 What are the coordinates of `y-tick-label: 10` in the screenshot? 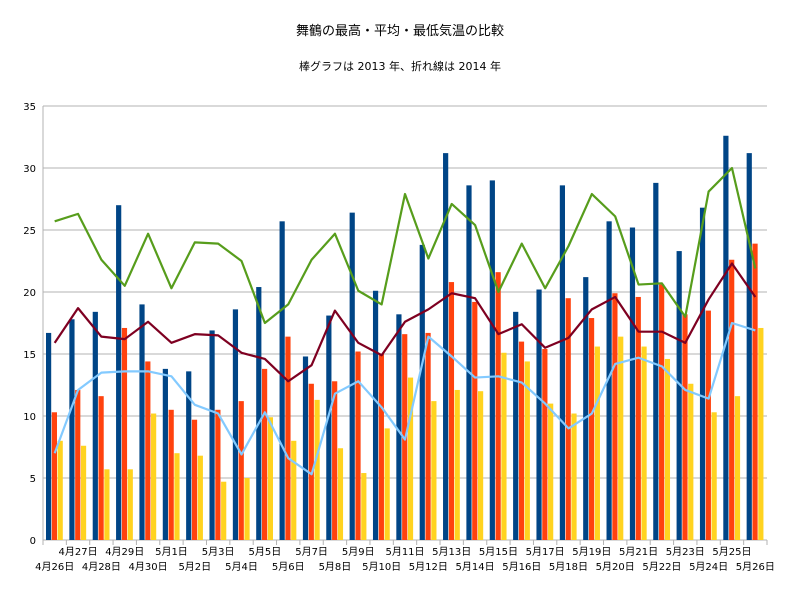 It's located at (29, 417).